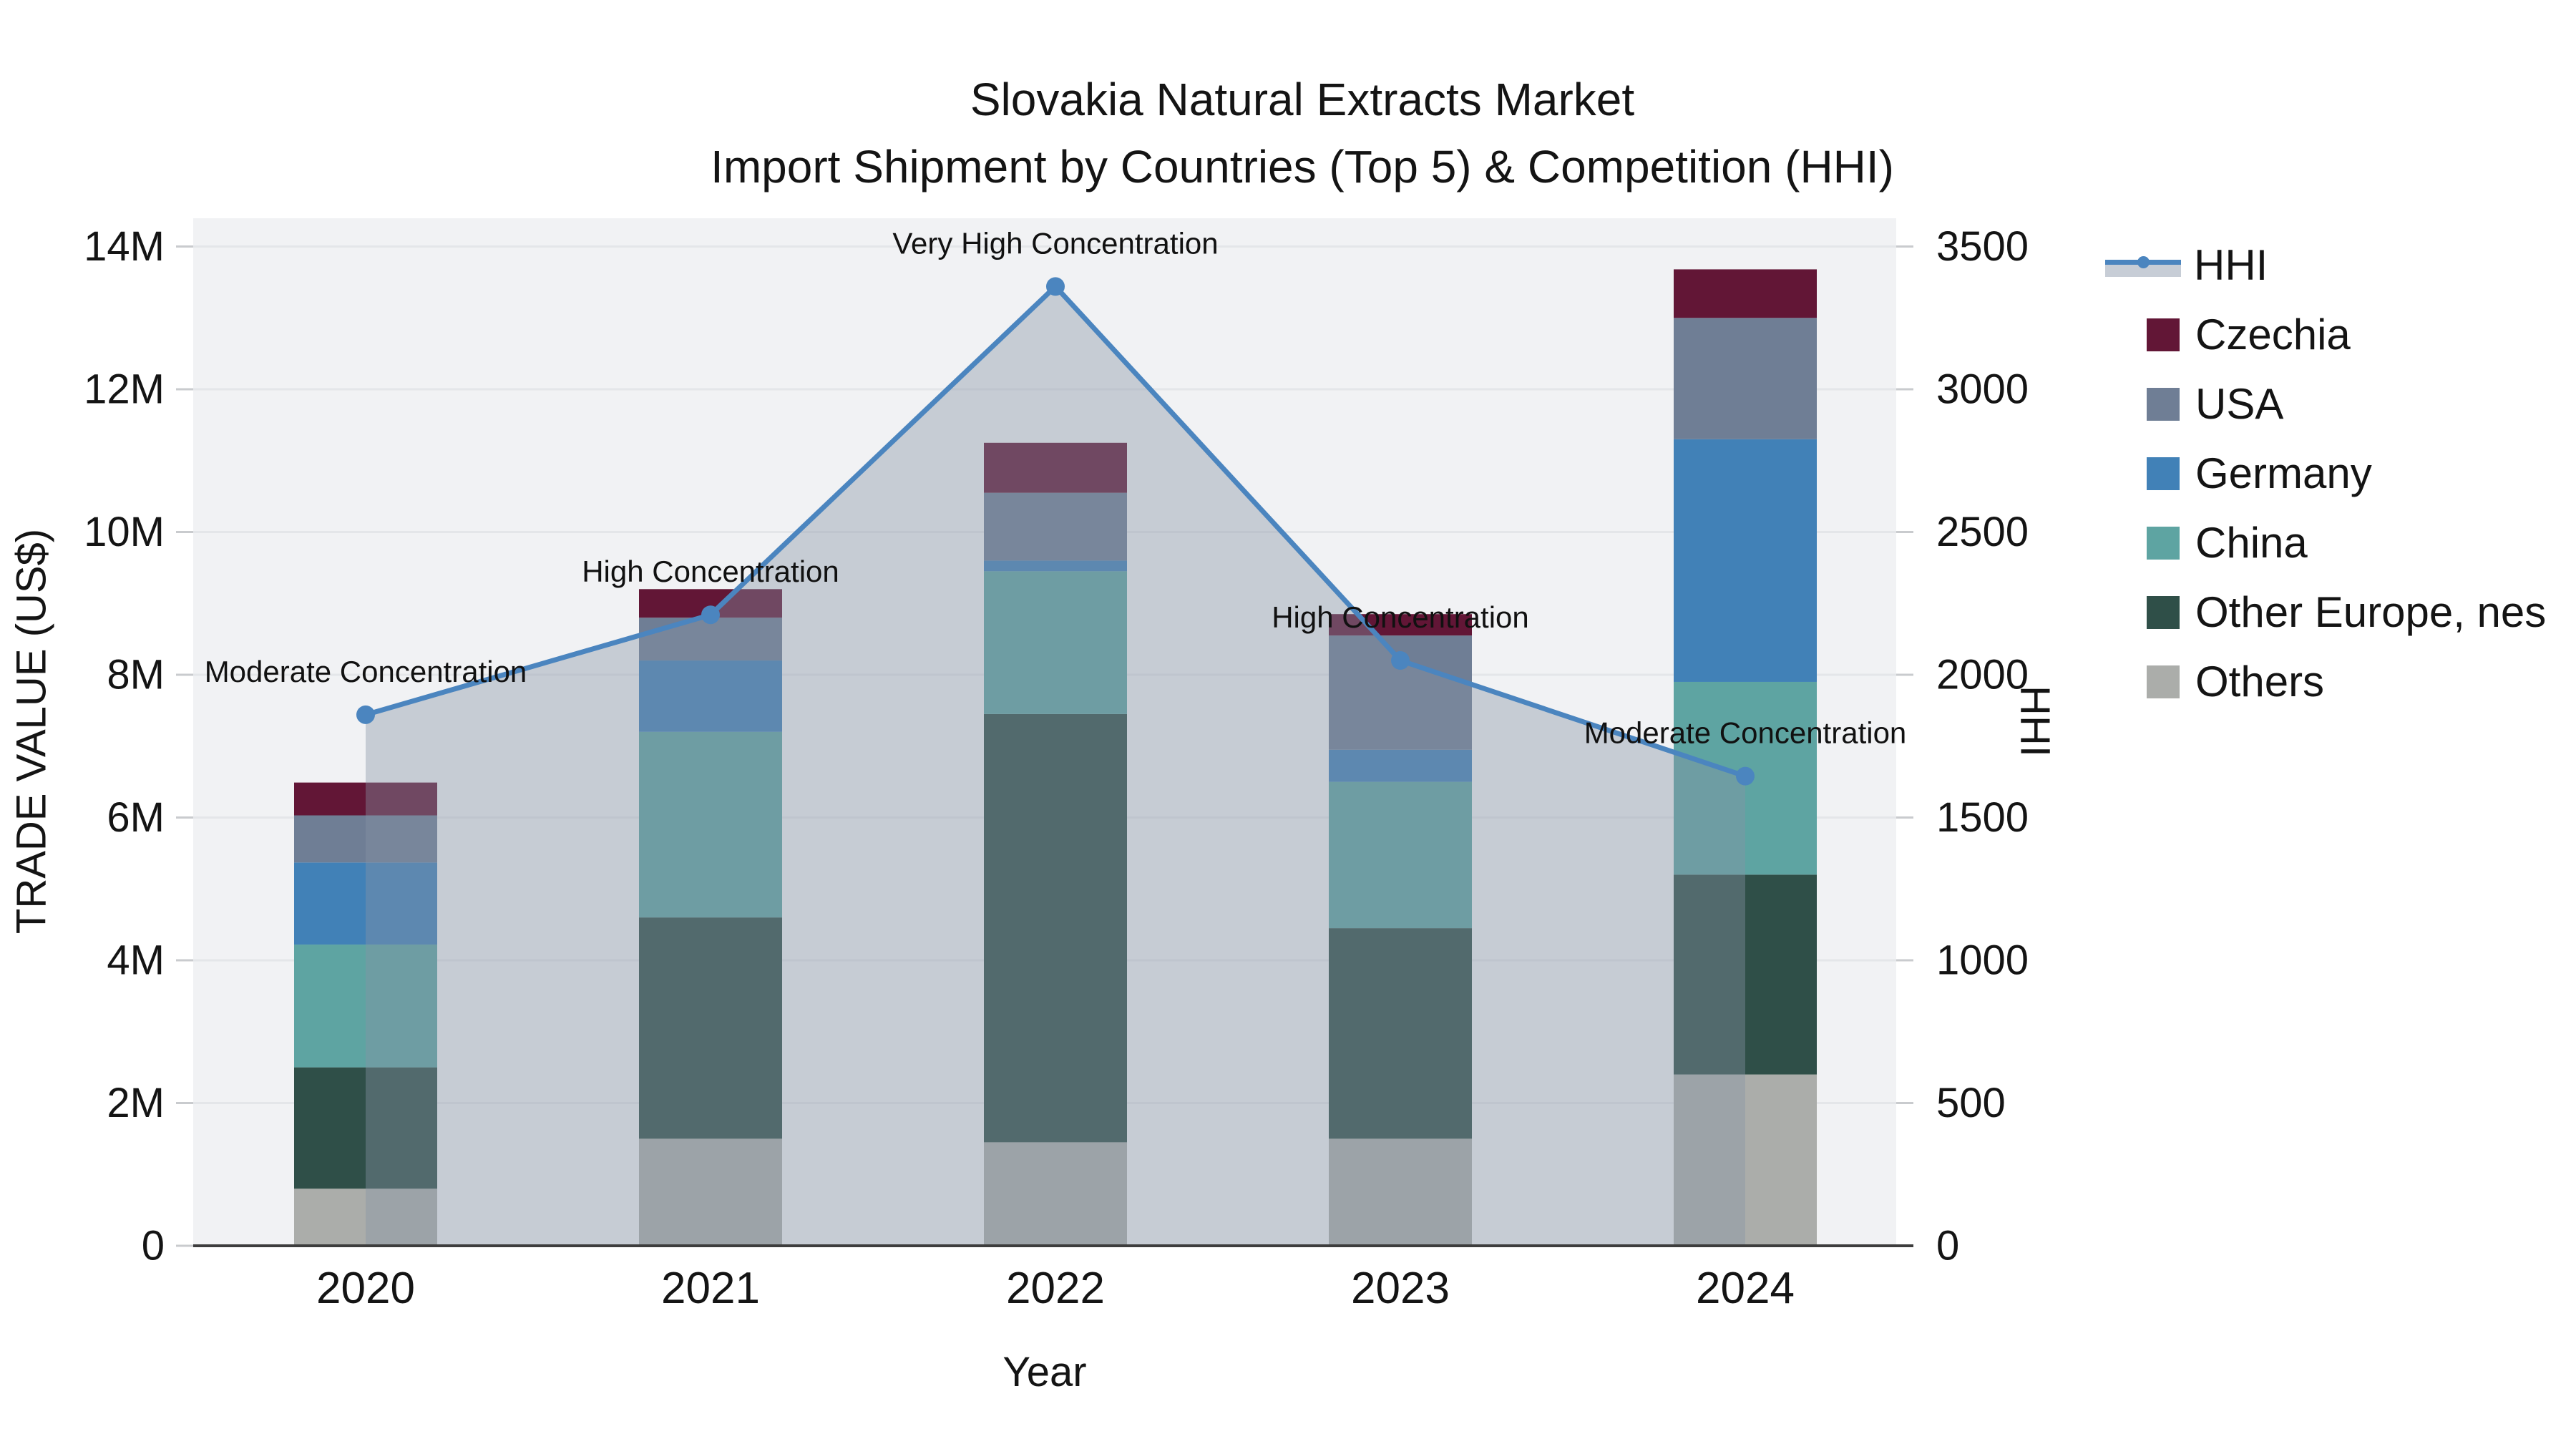 This screenshot has height=1449, width=2576. Describe the element at coordinates (365, 1288) in the screenshot. I see `x-tick-label-2020: 2020` at that location.